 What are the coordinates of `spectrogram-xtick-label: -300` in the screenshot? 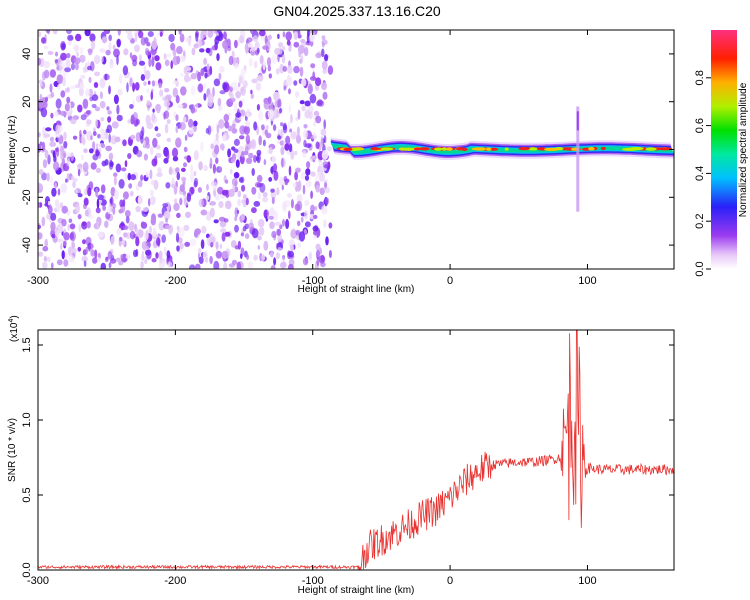 It's located at (38, 281).